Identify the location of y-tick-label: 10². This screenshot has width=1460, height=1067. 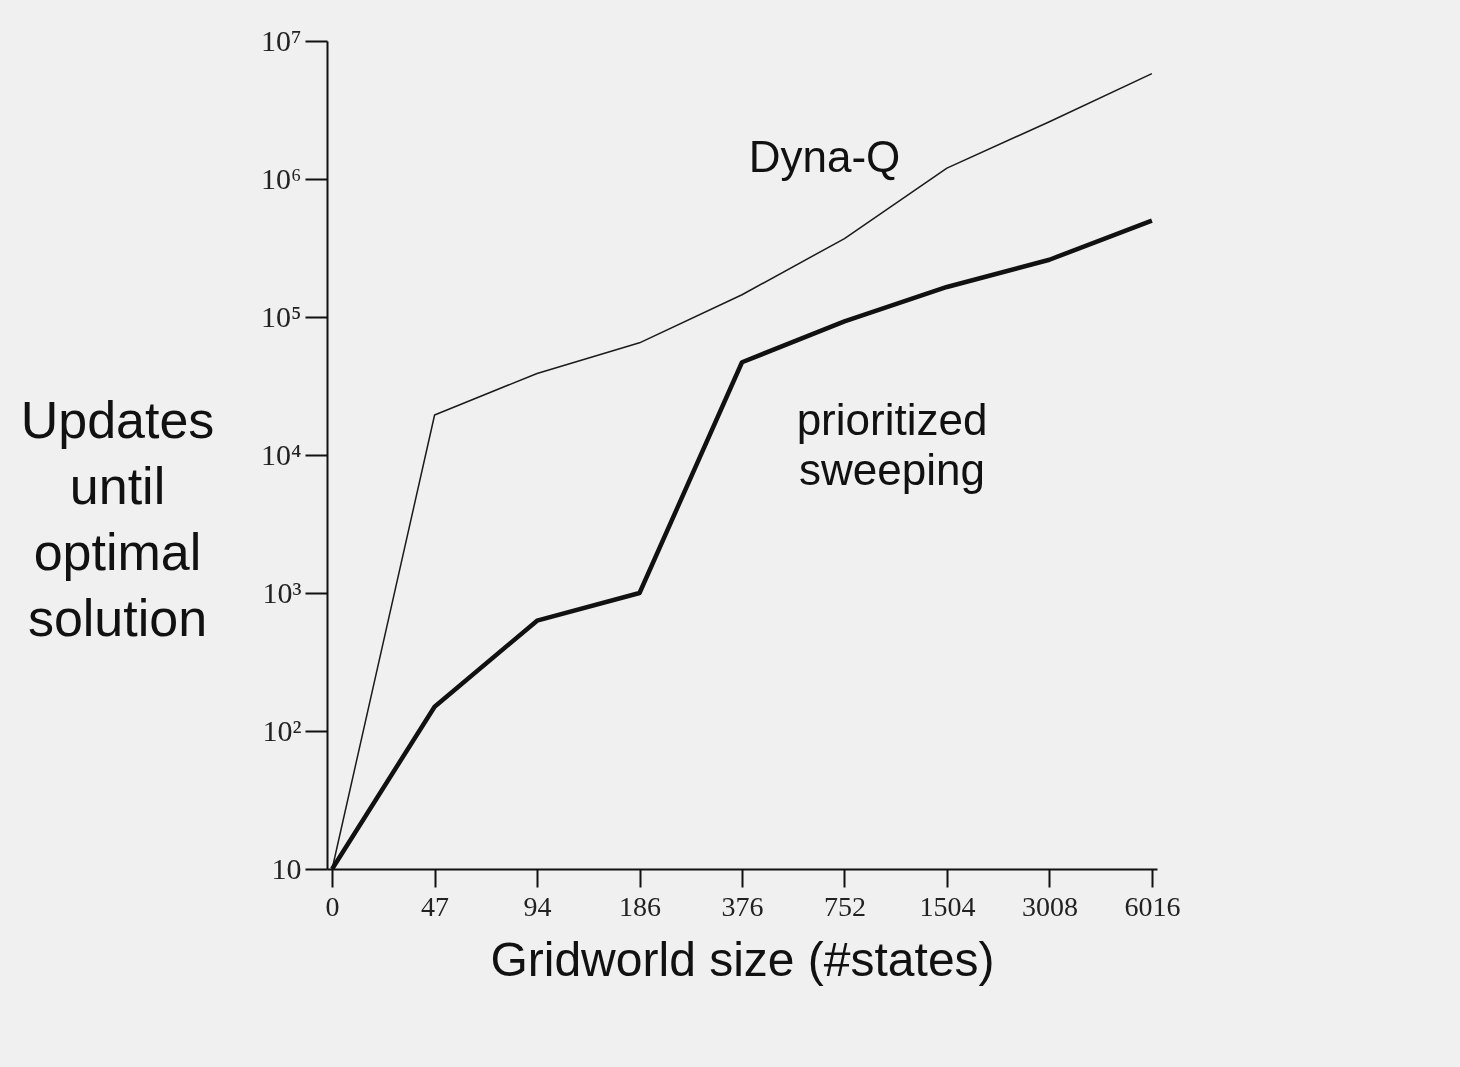
(282, 730).